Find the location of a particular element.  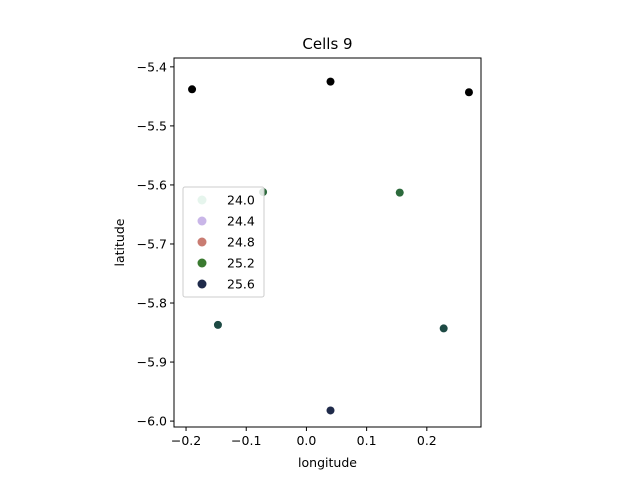

x-axis-label: longitude is located at coordinates (327, 462).